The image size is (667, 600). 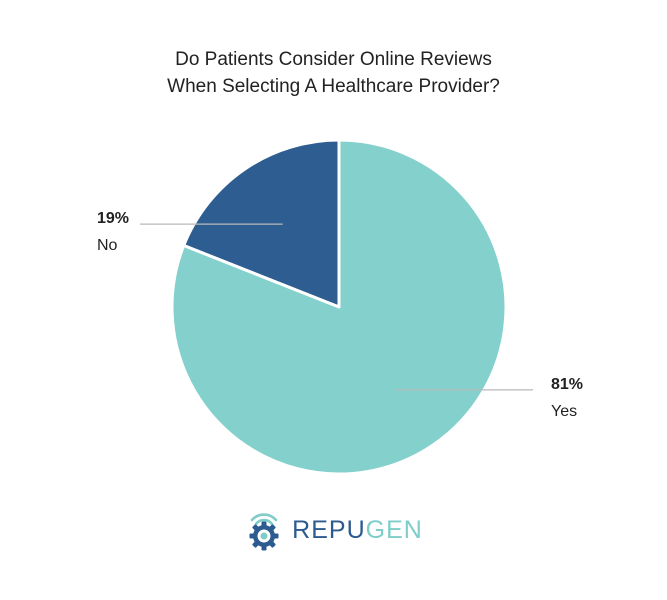 What do you see at coordinates (107, 245) in the screenshot?
I see `slice-category-no: No` at bounding box center [107, 245].